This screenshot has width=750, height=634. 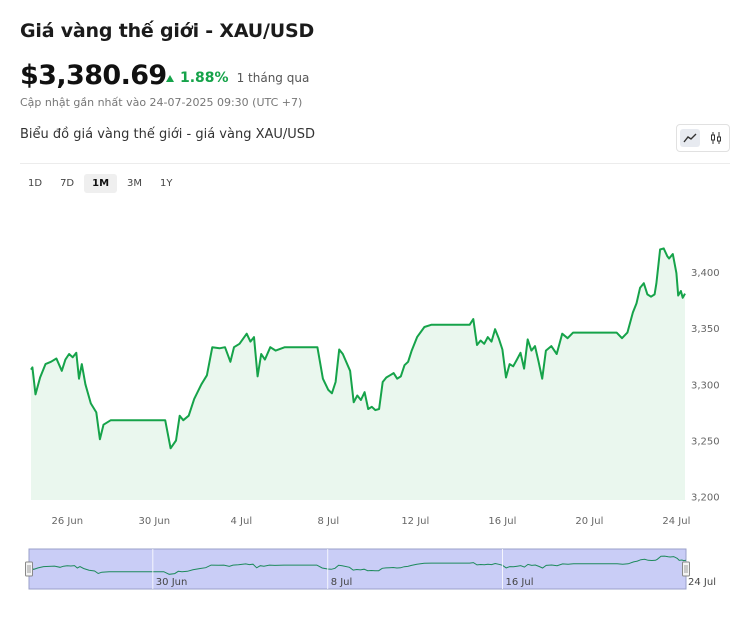 What do you see at coordinates (716, 138) in the screenshot?
I see `candlestick-icon` at bounding box center [716, 138].